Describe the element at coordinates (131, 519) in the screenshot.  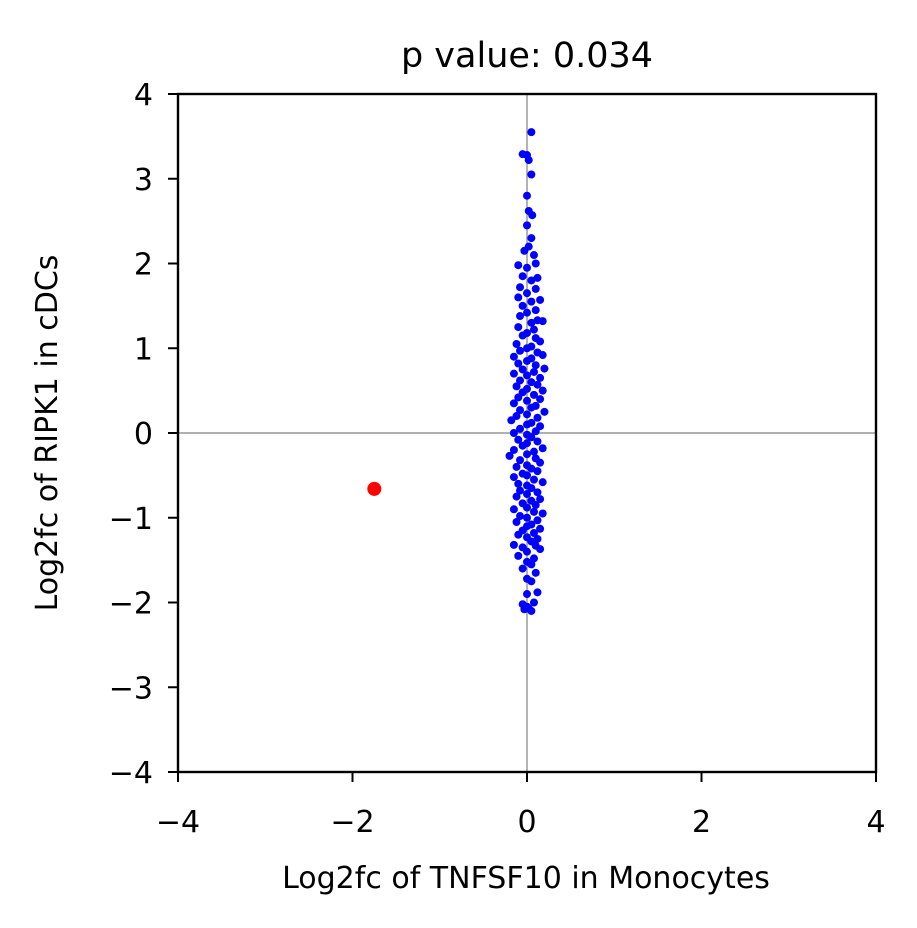
I see `y-tick-label: −1` at that location.